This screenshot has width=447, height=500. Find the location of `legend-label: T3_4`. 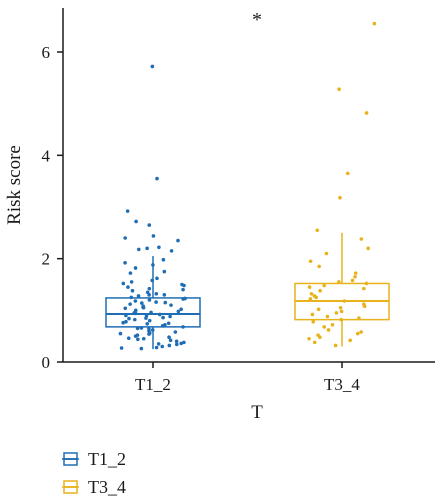

legend-label: T3_4 is located at coordinates (107, 487).